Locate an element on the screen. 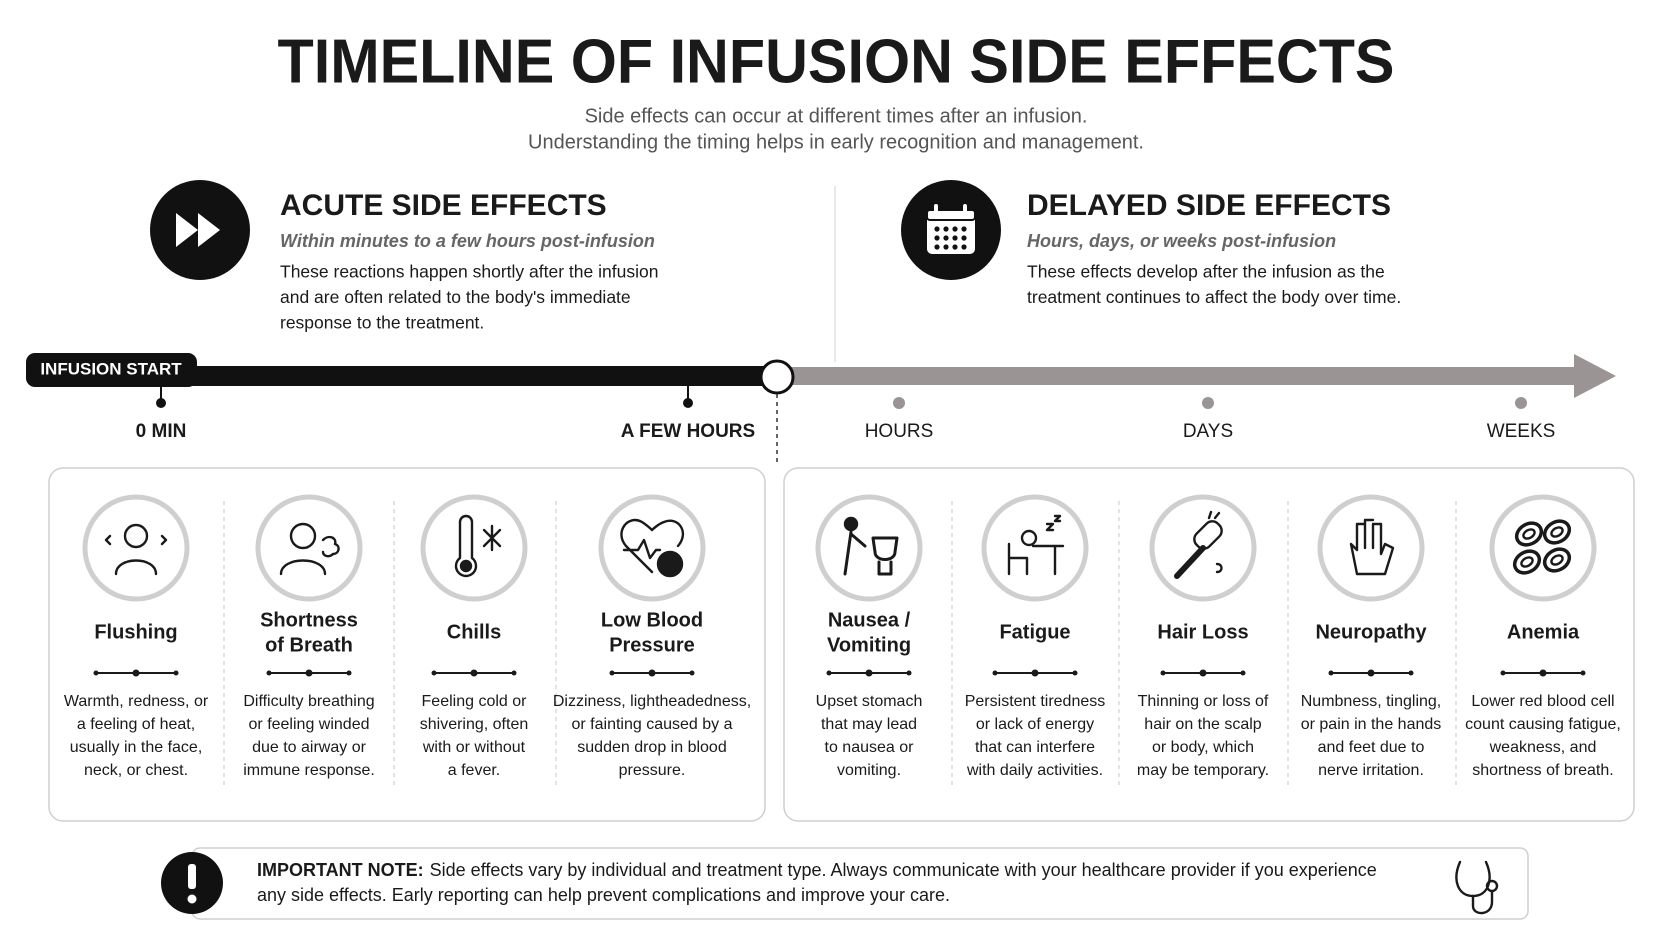 This screenshot has height=941, width=1672. effect-title: Hair Loss is located at coordinates (1202, 632).